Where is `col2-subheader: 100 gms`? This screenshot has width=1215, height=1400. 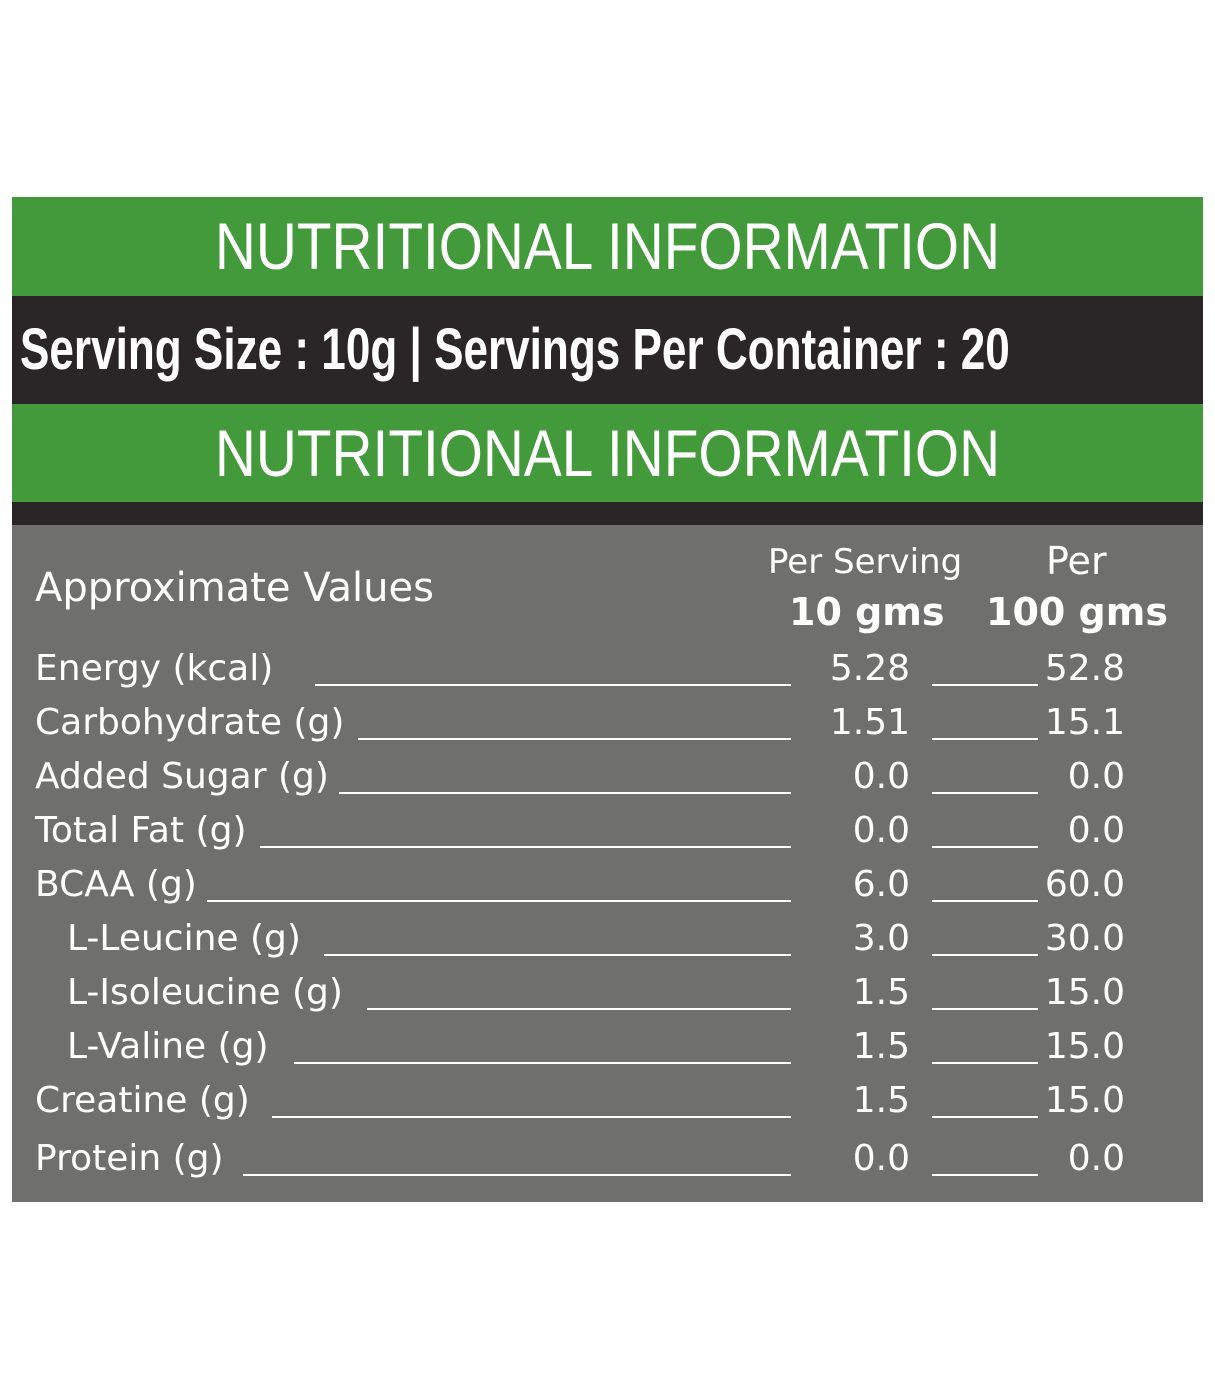 col2-subheader: 100 gms is located at coordinates (1077, 612).